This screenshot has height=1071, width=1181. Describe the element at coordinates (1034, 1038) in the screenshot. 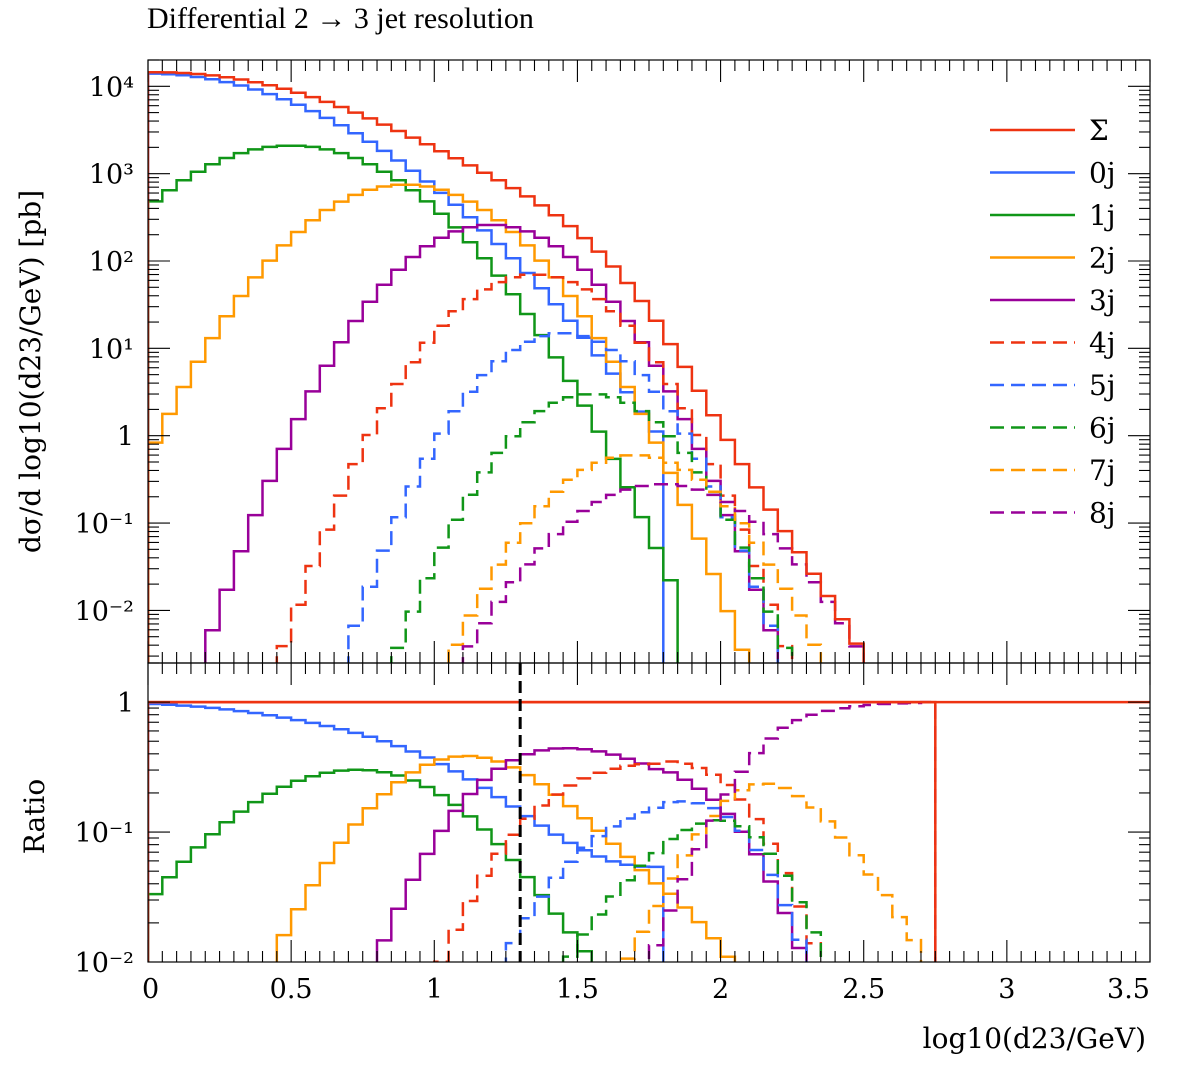

I see `x-axis-label: log10(d23/GeV)` at that location.